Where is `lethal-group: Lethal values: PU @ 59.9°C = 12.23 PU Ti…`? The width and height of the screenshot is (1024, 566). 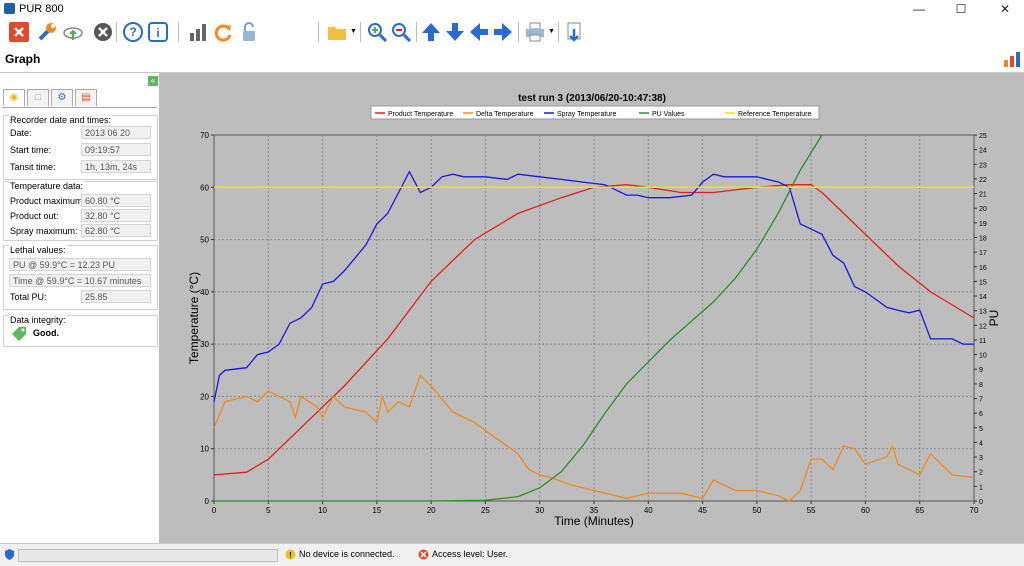
lethal-group: Lethal values: PU @ 59.9°C = 12.23 PU Ti… is located at coordinates (80, 277).